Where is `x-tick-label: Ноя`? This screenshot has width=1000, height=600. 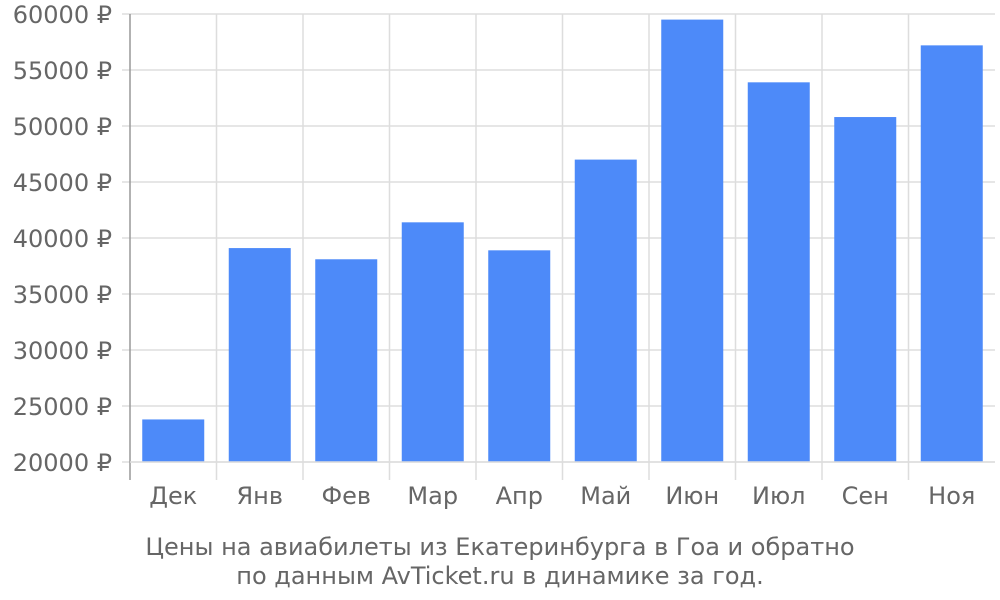
x-tick-label: Ноя is located at coordinates (951, 496).